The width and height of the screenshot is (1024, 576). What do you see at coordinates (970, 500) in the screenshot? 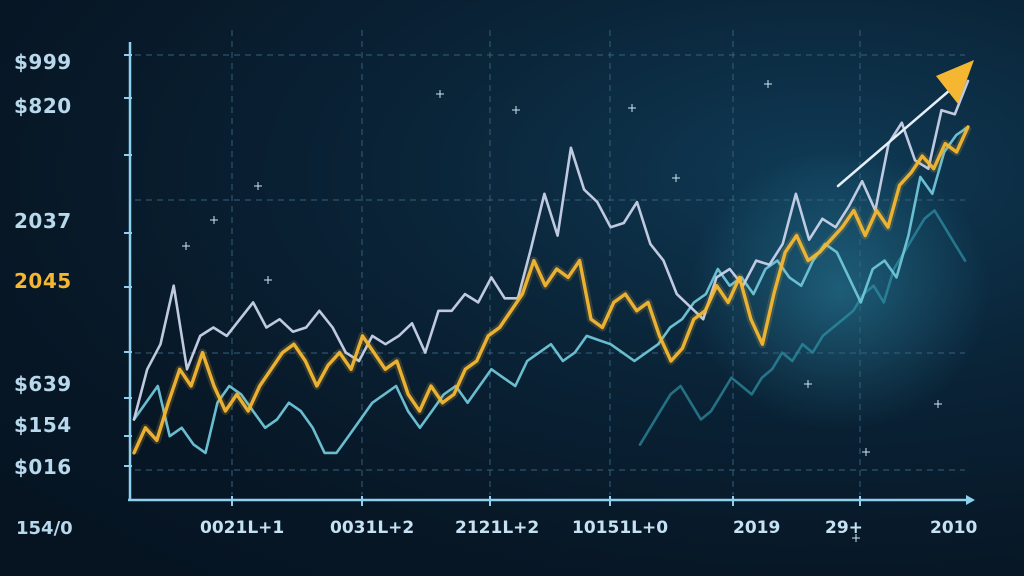
I see `x-axis-arrowhead` at bounding box center [970, 500].